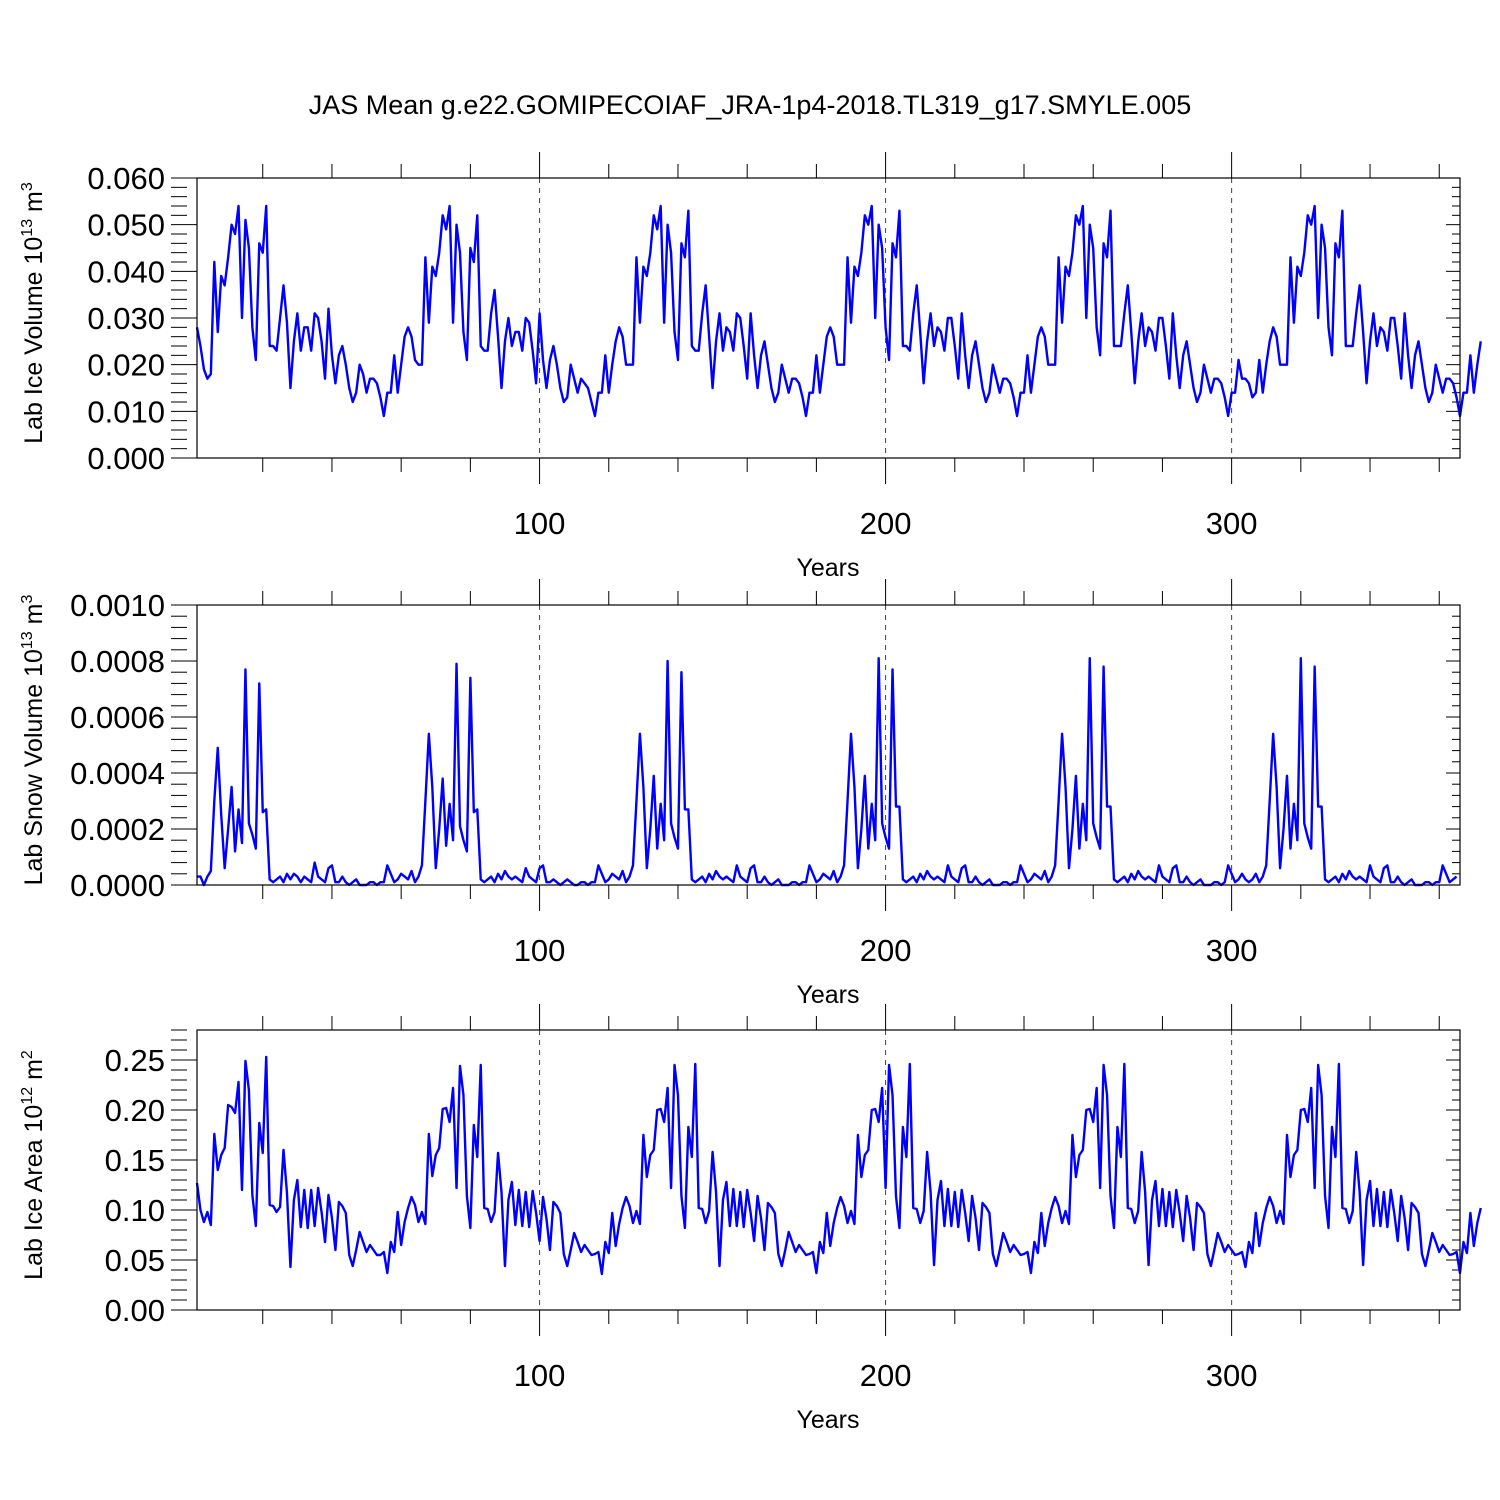 This screenshot has width=1500, height=1500. Describe the element at coordinates (117, 885) in the screenshot. I see `y-tick-label: 0.0000` at that location.